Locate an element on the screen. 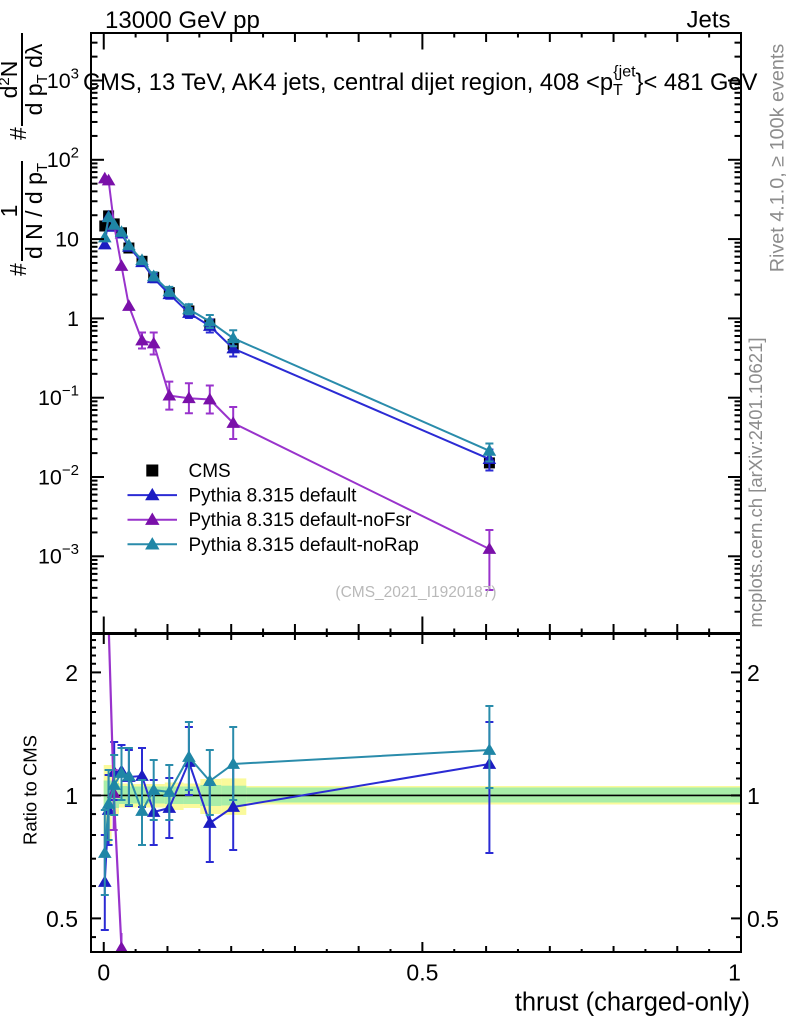 This screenshot has width=786, height=1029. svg-text: 10 is located at coordinates (67, 240).